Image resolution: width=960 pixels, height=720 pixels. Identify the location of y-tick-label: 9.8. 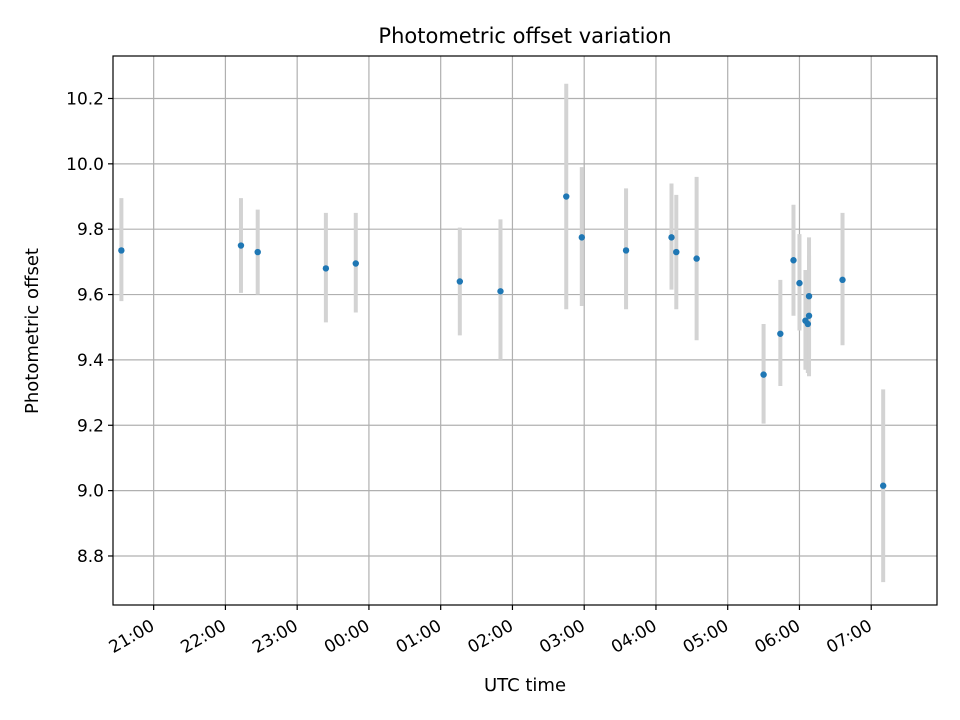
(90, 230).